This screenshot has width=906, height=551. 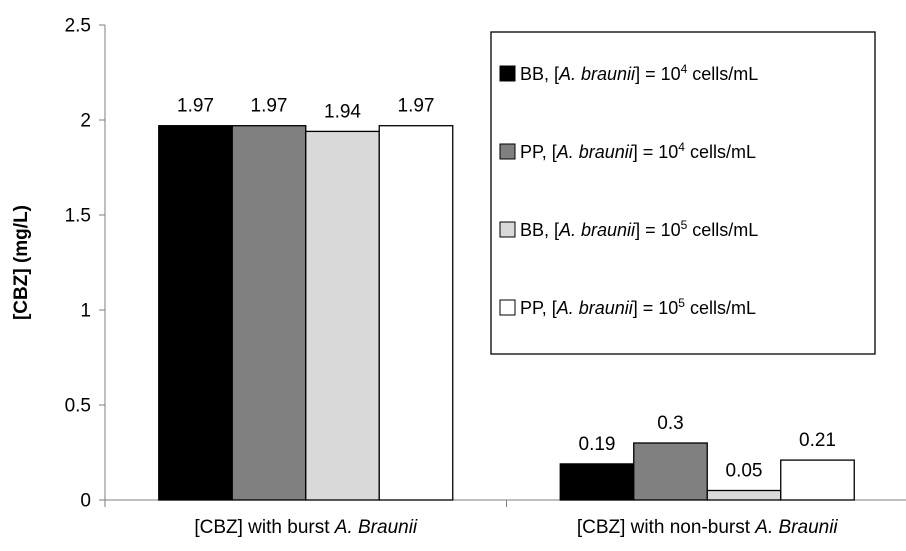 I want to click on legend-entry-label: PP, [A. braunii] = 104 cells/mL, so click(x=638, y=151).